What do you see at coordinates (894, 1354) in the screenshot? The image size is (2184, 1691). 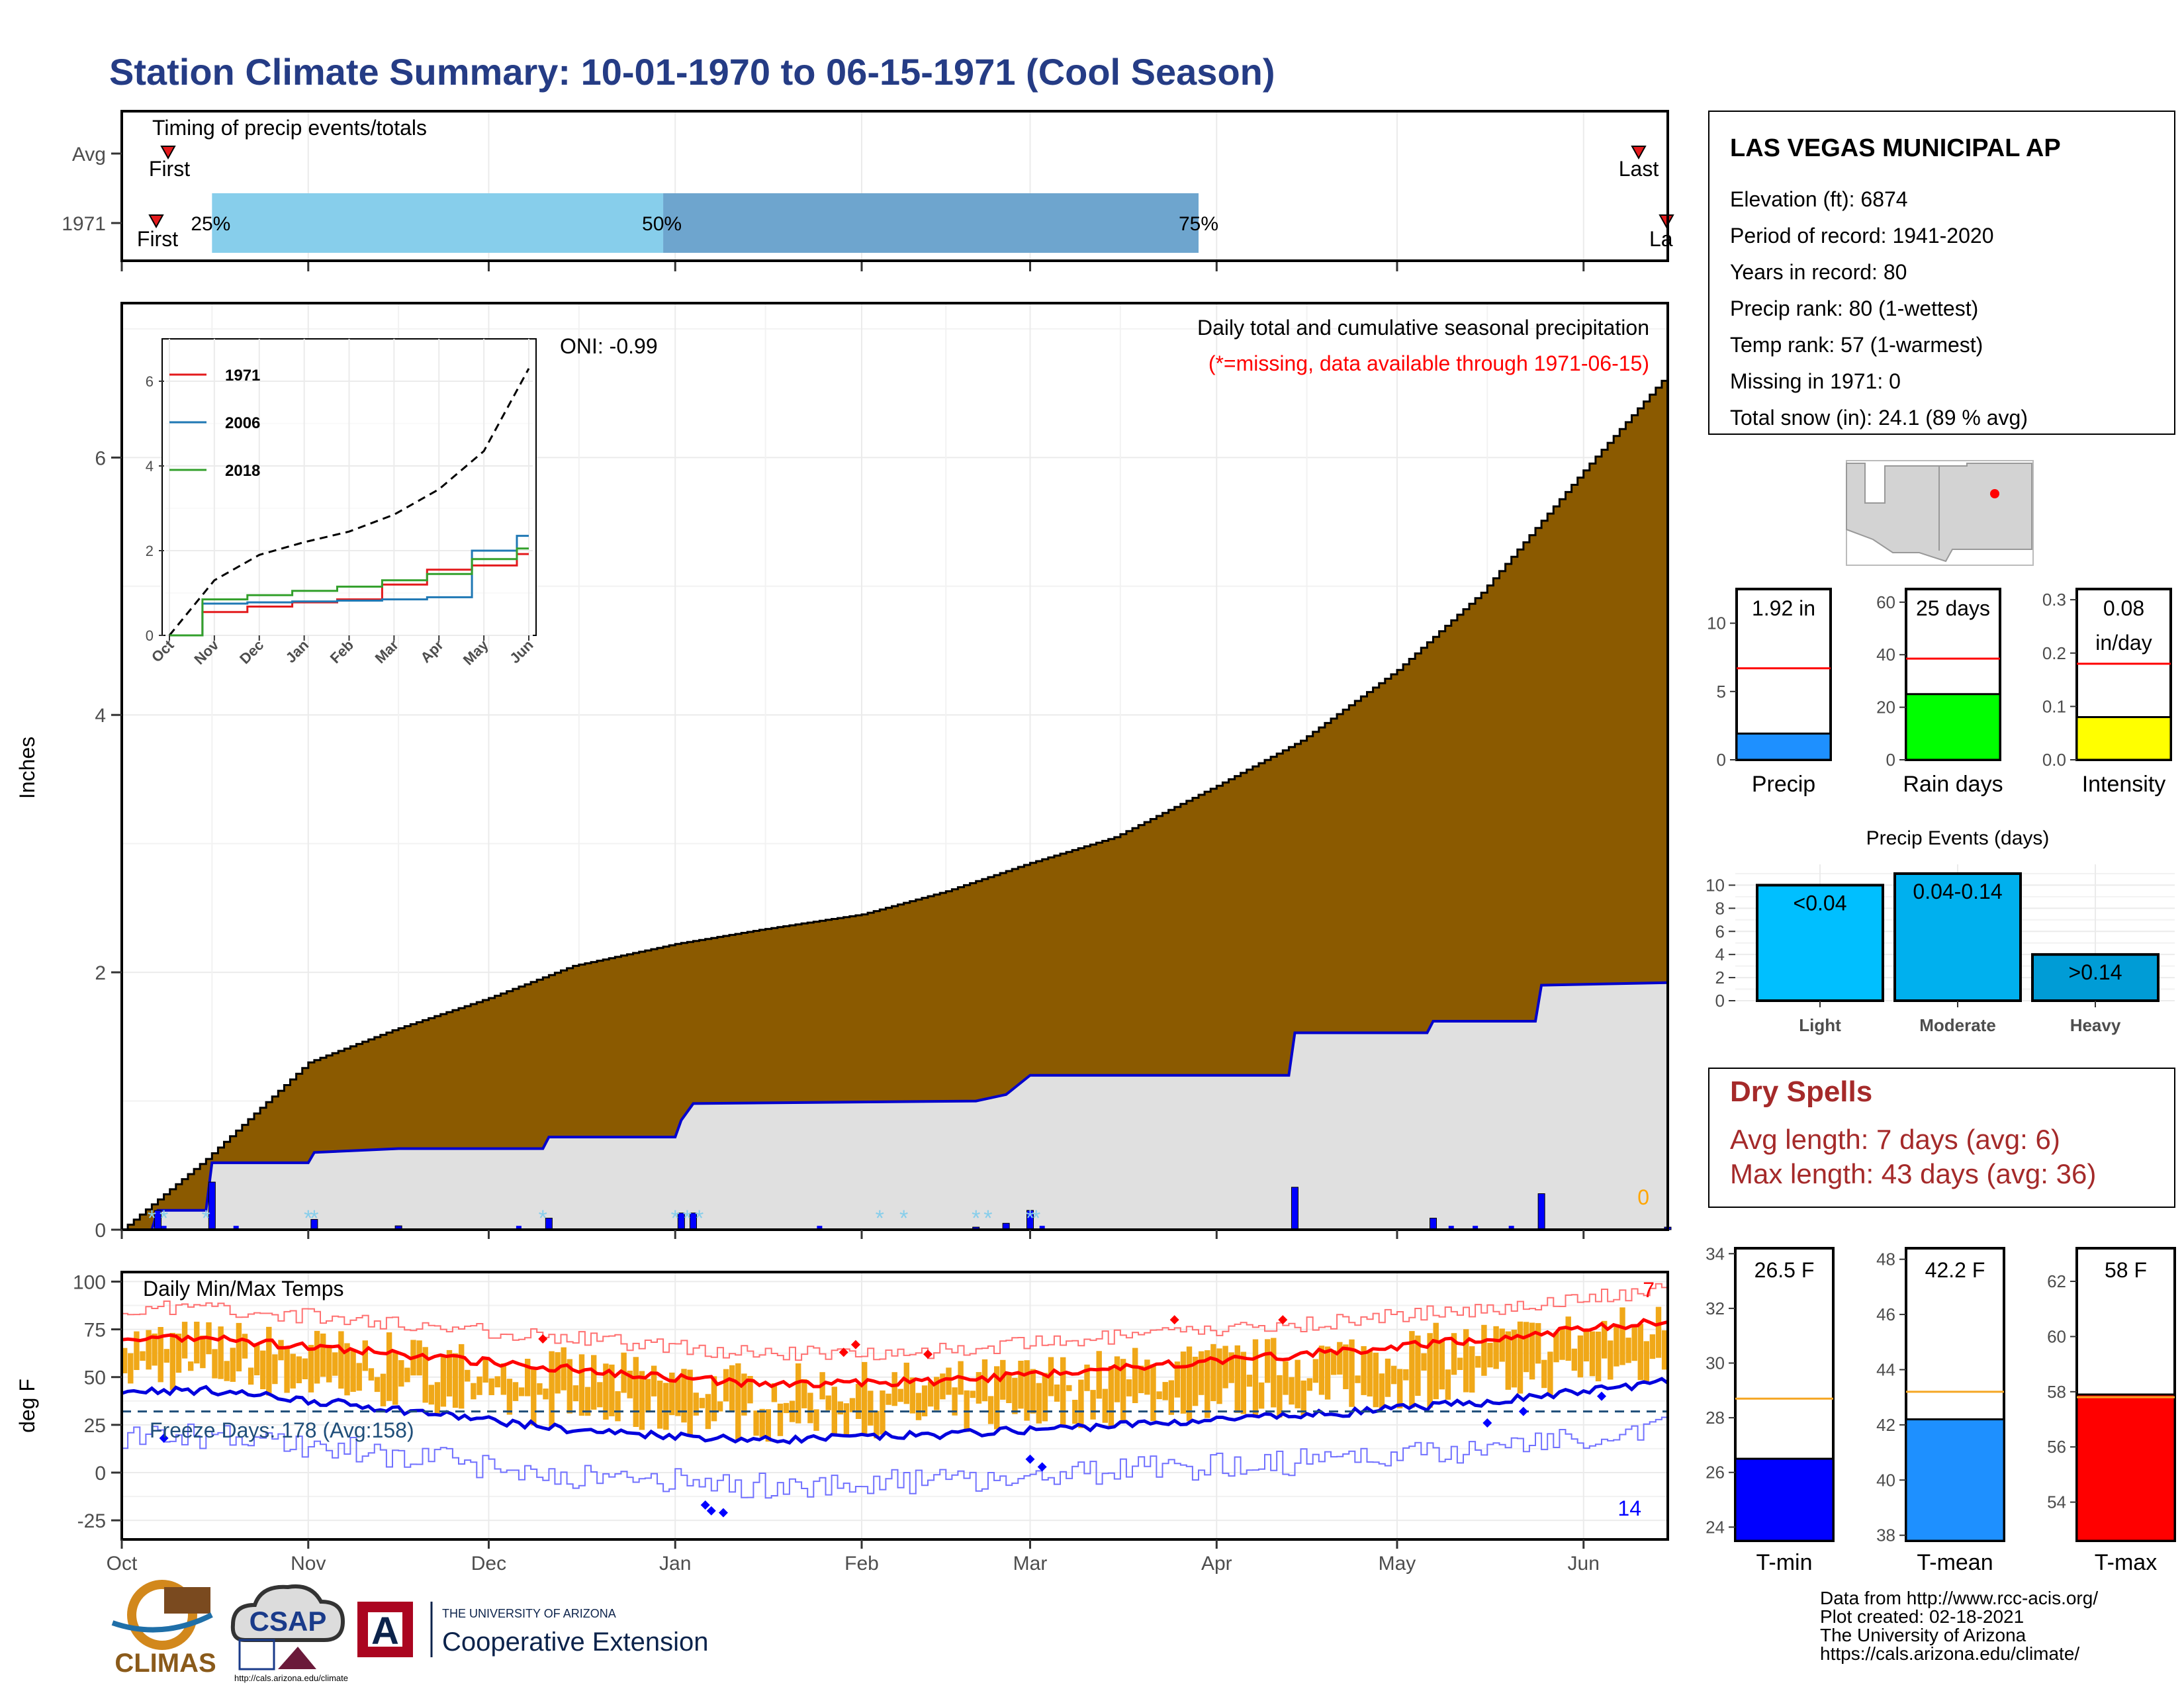 I see `avg-max-temp-line` at bounding box center [894, 1354].